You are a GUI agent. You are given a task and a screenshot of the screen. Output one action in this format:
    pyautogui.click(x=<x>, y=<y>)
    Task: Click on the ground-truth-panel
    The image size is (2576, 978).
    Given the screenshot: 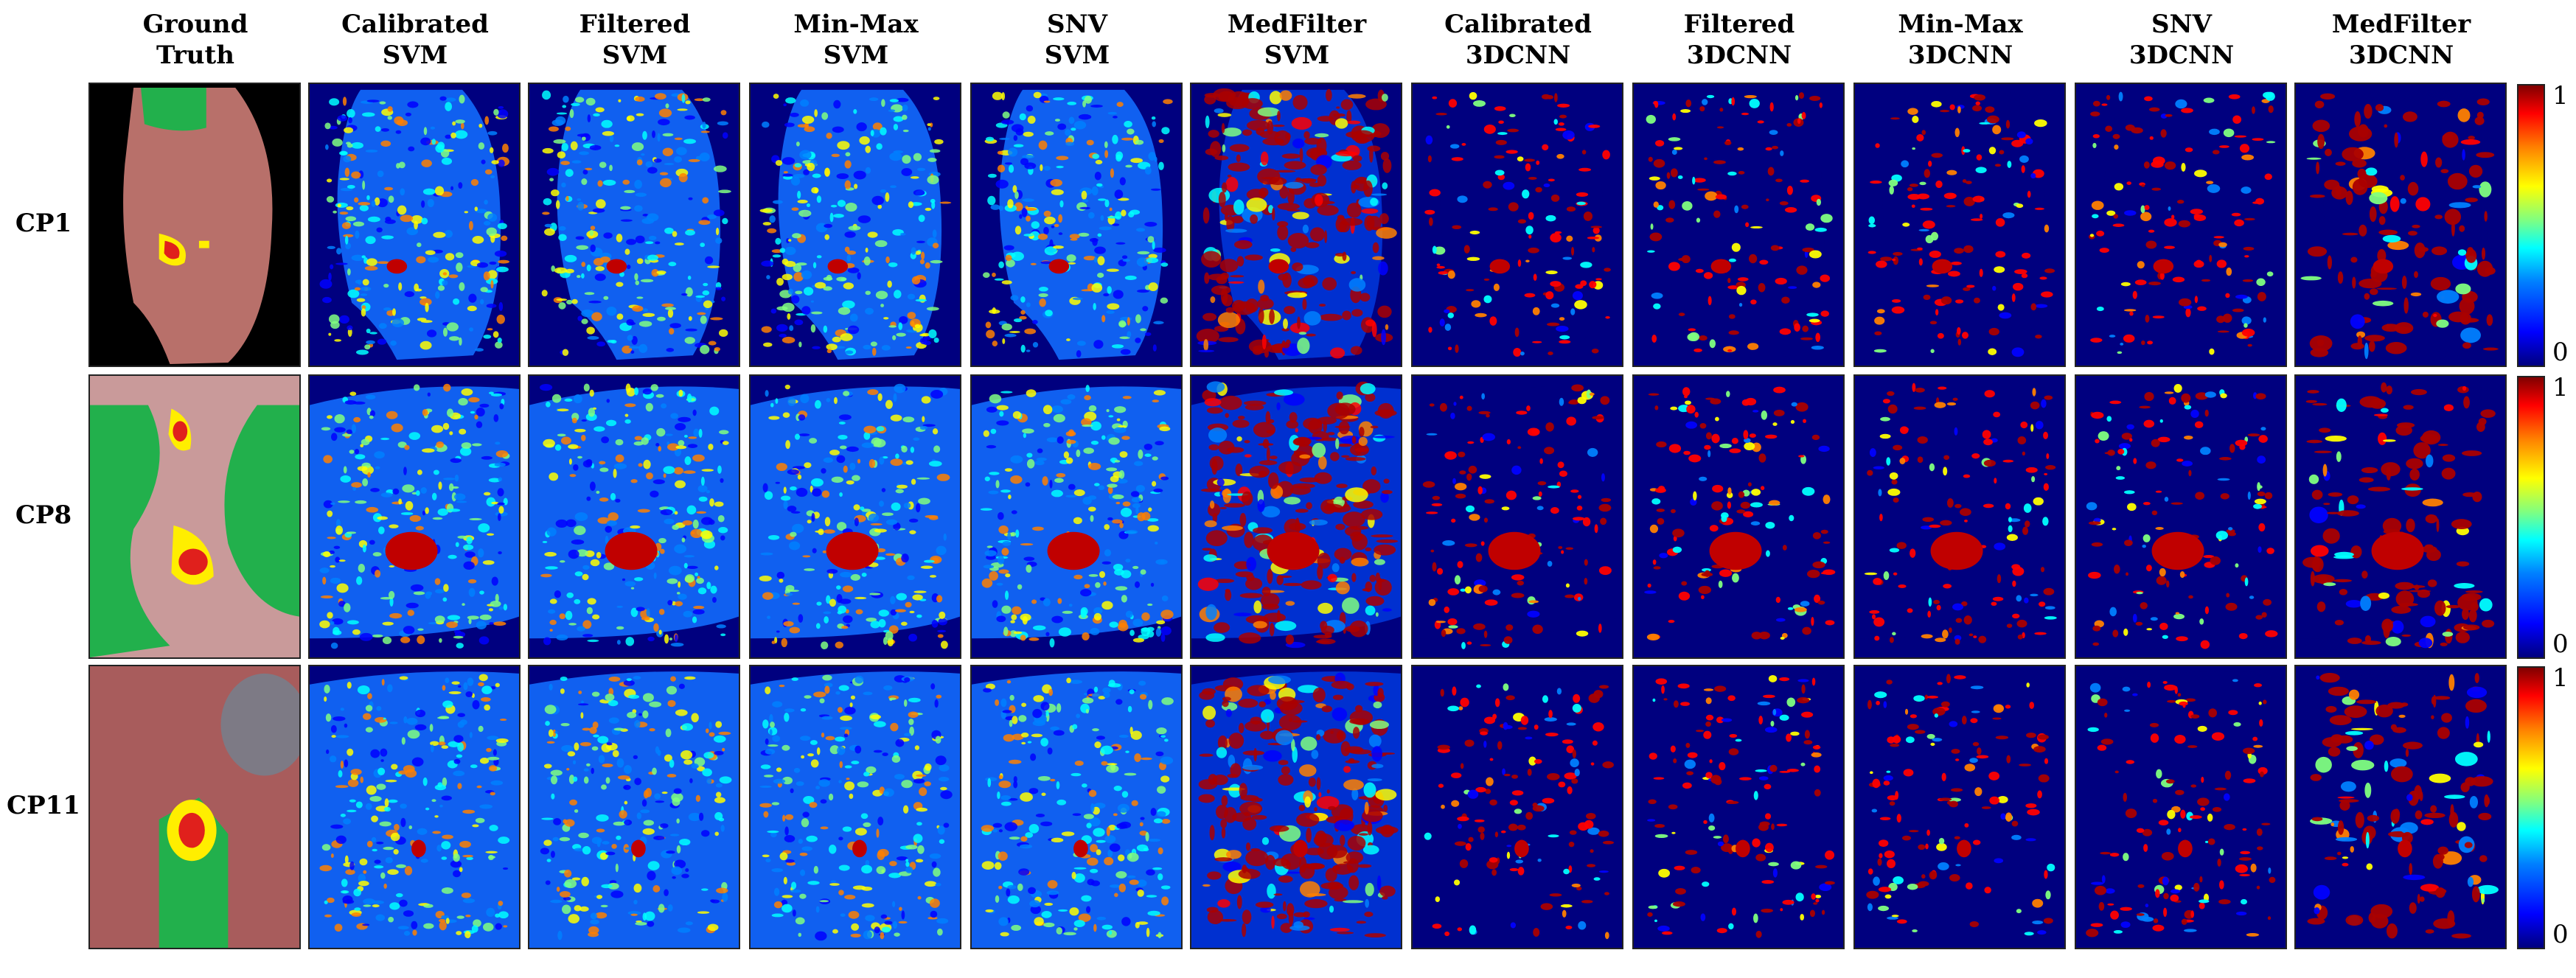 What is the action you would take?
    pyautogui.click(x=195, y=225)
    